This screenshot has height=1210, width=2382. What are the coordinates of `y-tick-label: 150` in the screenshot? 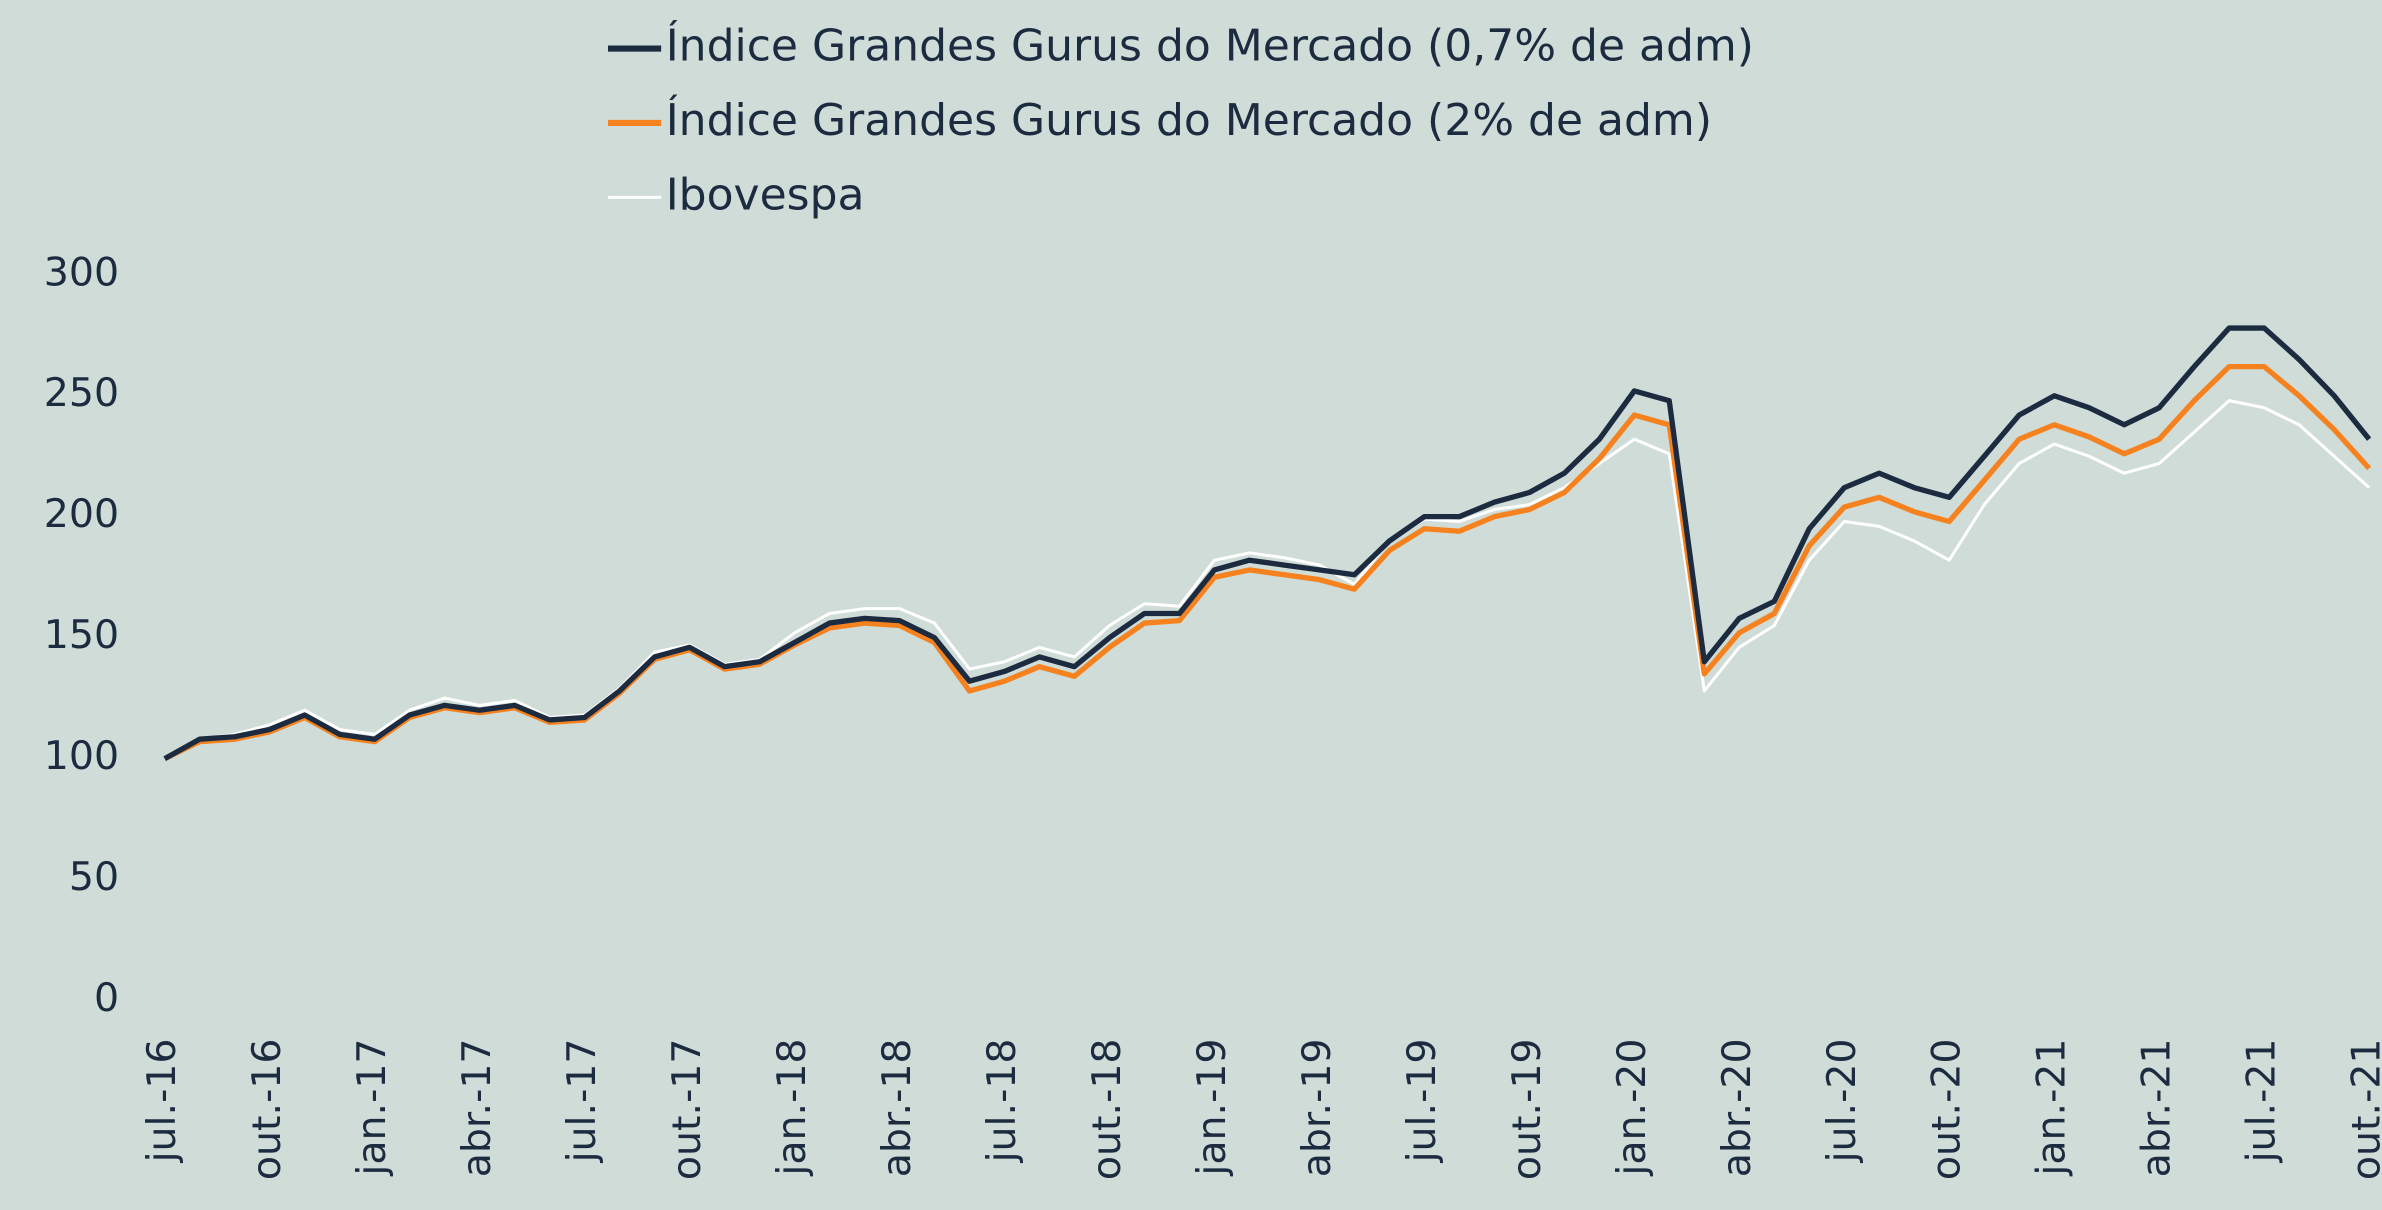 It's located at (81, 635).